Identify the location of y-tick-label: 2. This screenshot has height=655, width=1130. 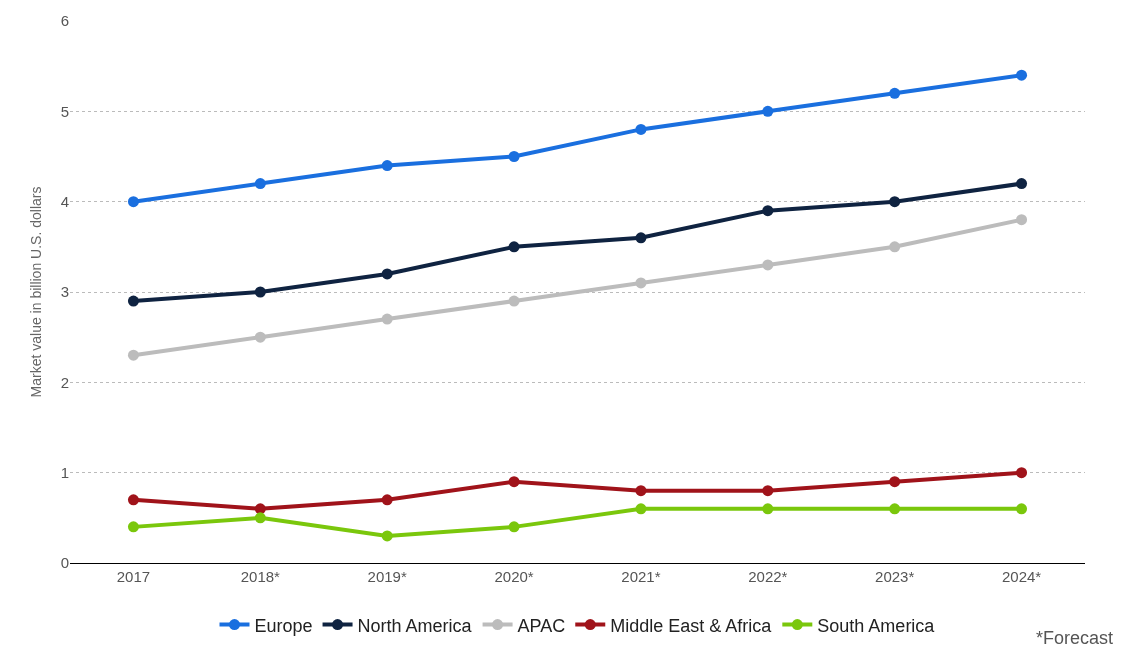
(64, 382).